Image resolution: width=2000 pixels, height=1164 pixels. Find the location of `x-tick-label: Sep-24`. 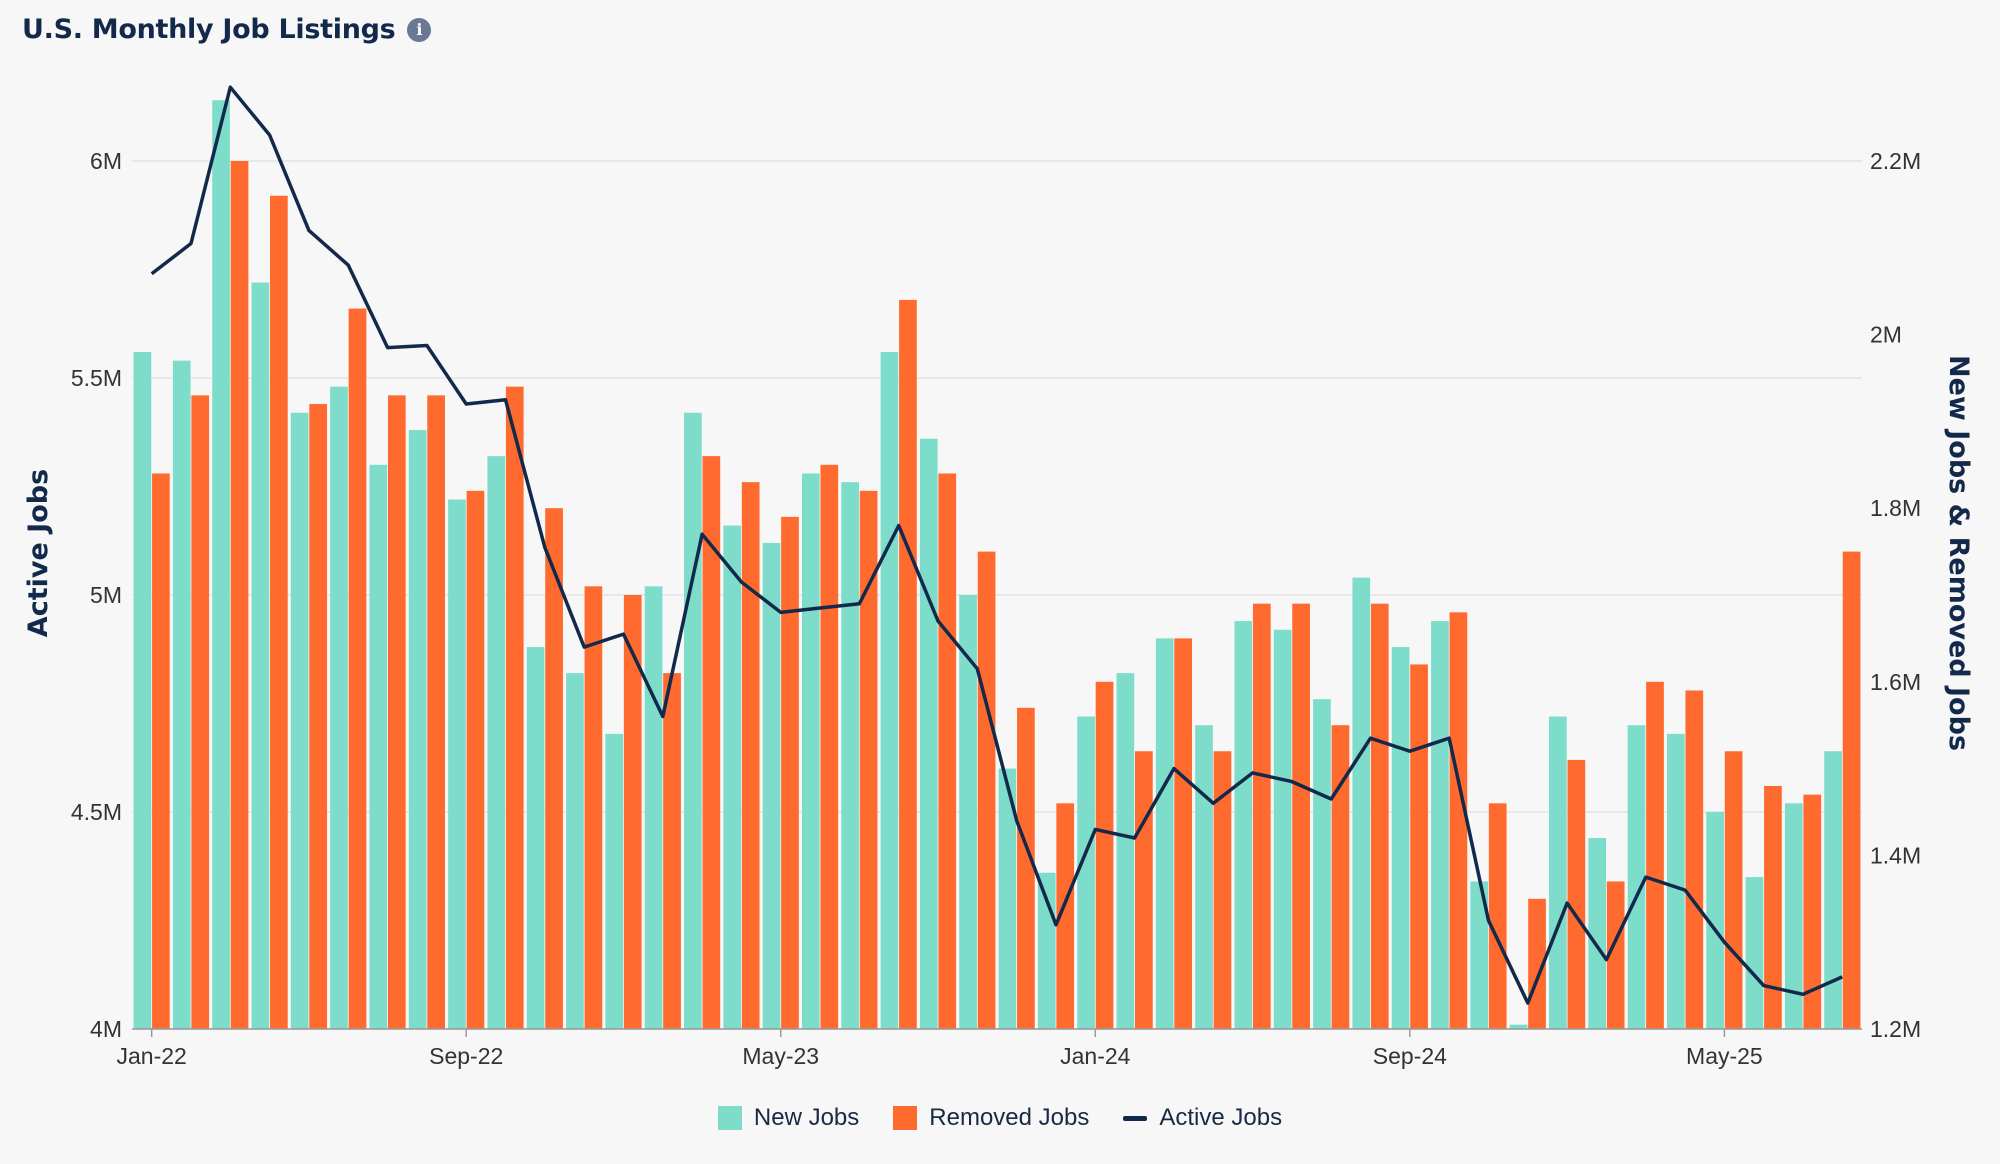

x-tick-label: Sep-24 is located at coordinates (1410, 1056).